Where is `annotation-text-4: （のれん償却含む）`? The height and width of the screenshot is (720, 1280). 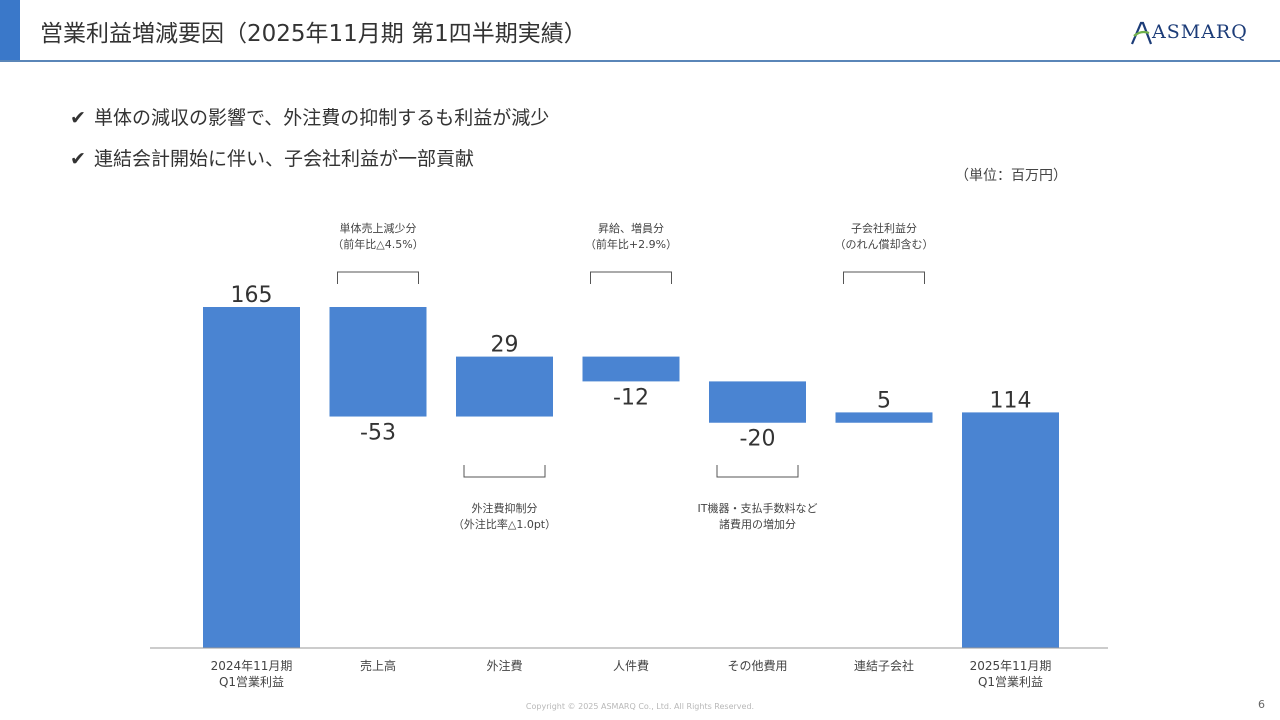 annotation-text-4: （のれん償却含む） is located at coordinates (884, 244).